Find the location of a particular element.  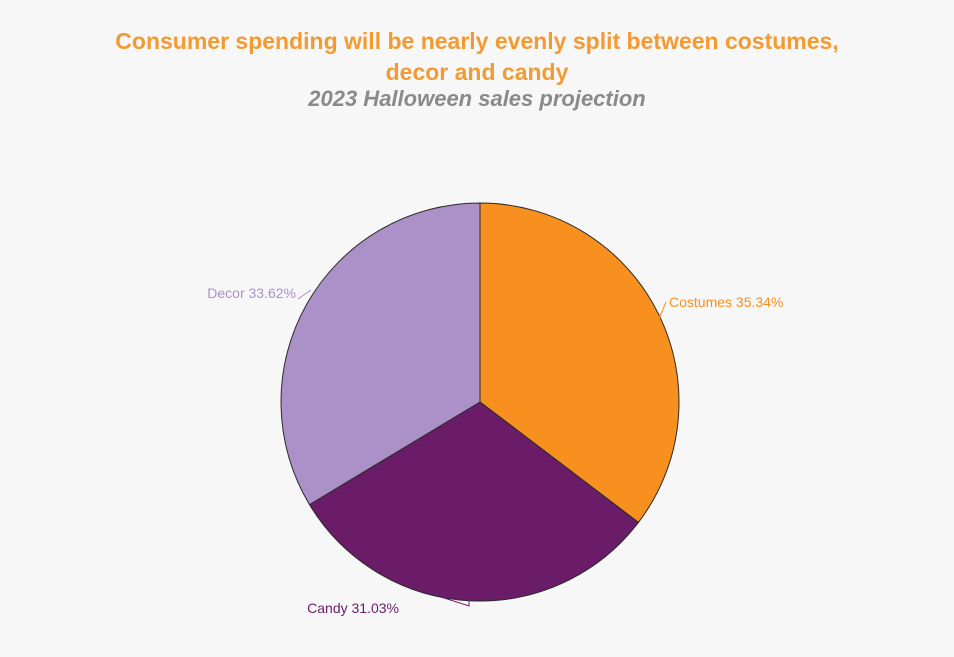

pie-slice-costumes is located at coordinates (579, 362).